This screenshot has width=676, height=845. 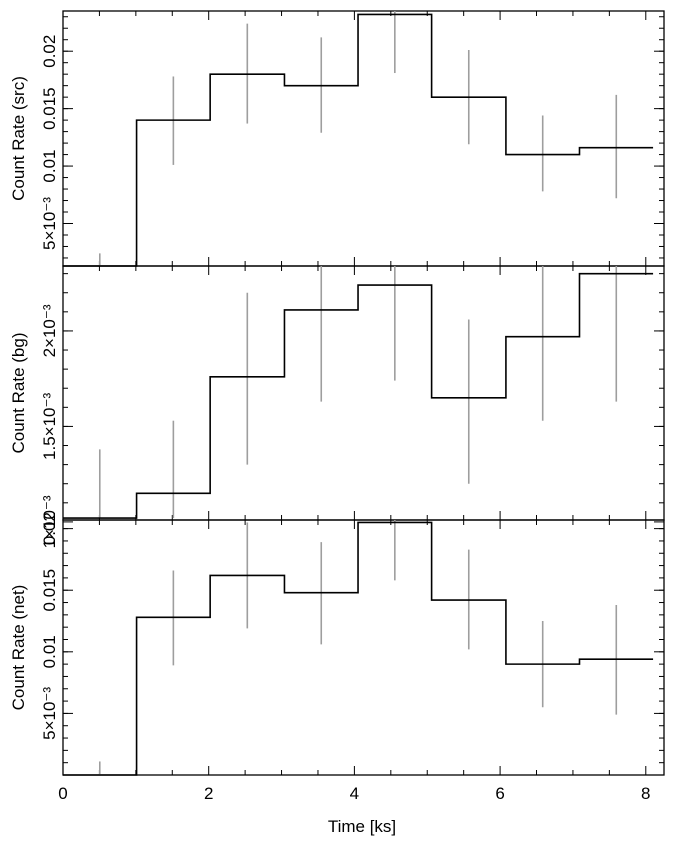 I want to click on x-tick-label: 8, so click(x=645, y=793).